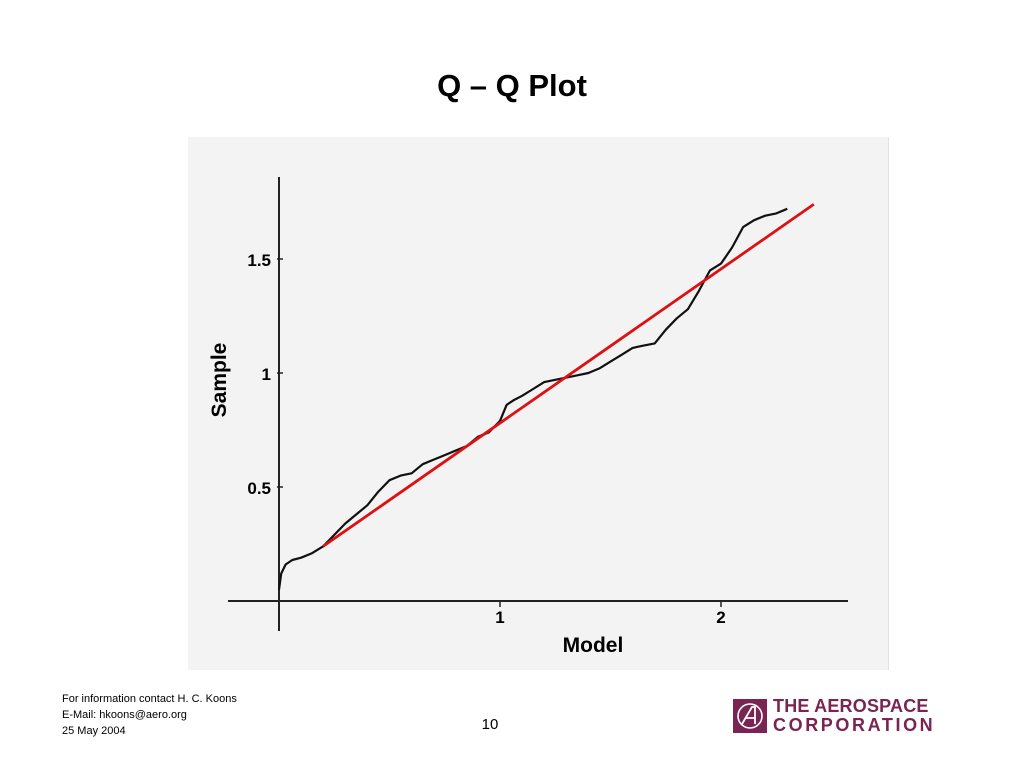 Image resolution: width=1024 pixels, height=768 pixels. Describe the element at coordinates (94, 731) in the screenshot. I see `footer-date: 25 May 2004` at that location.